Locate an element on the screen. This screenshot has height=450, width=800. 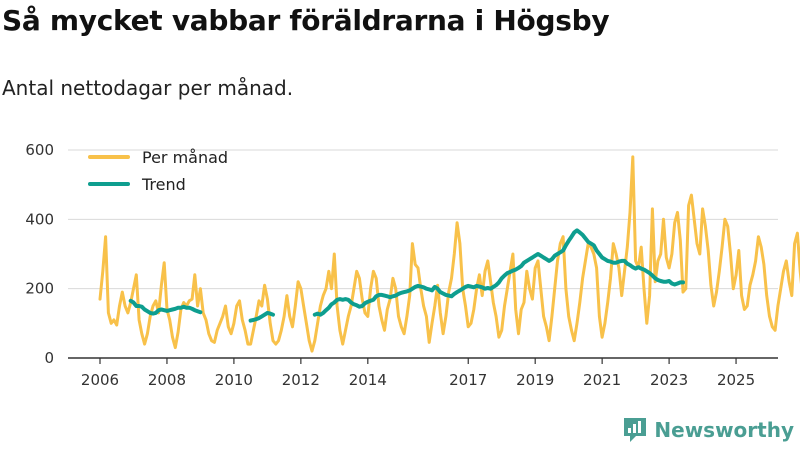
y-axis-ticks: 0 200 400 600 is located at coordinates (39, 254).